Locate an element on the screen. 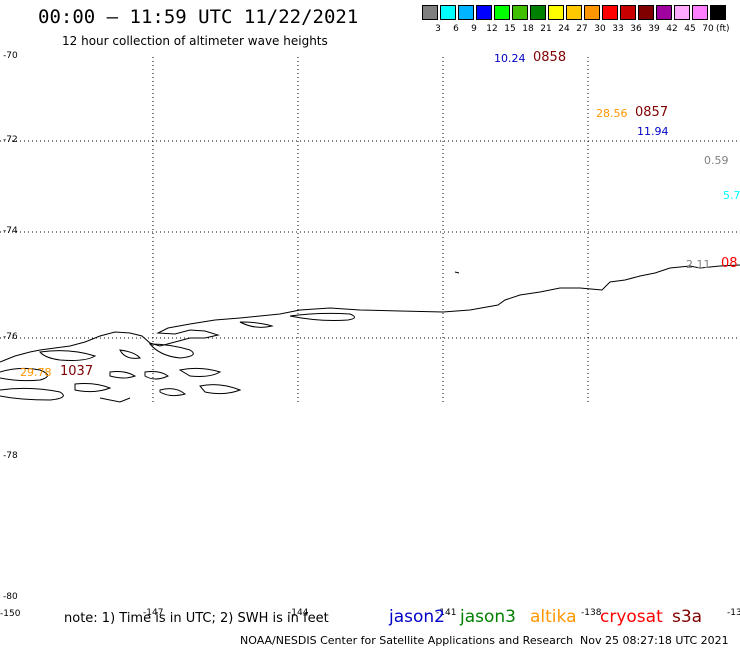  legend-label: 9 is located at coordinates (474, 29).